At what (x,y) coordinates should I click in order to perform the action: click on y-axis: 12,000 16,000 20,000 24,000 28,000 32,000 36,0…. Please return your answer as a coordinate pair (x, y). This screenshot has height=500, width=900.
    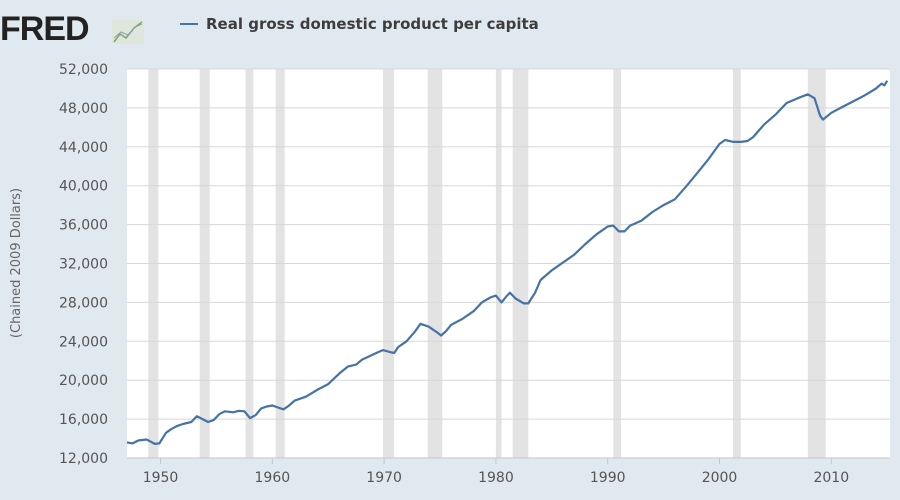
    Looking at the image, I should click on (83, 264).